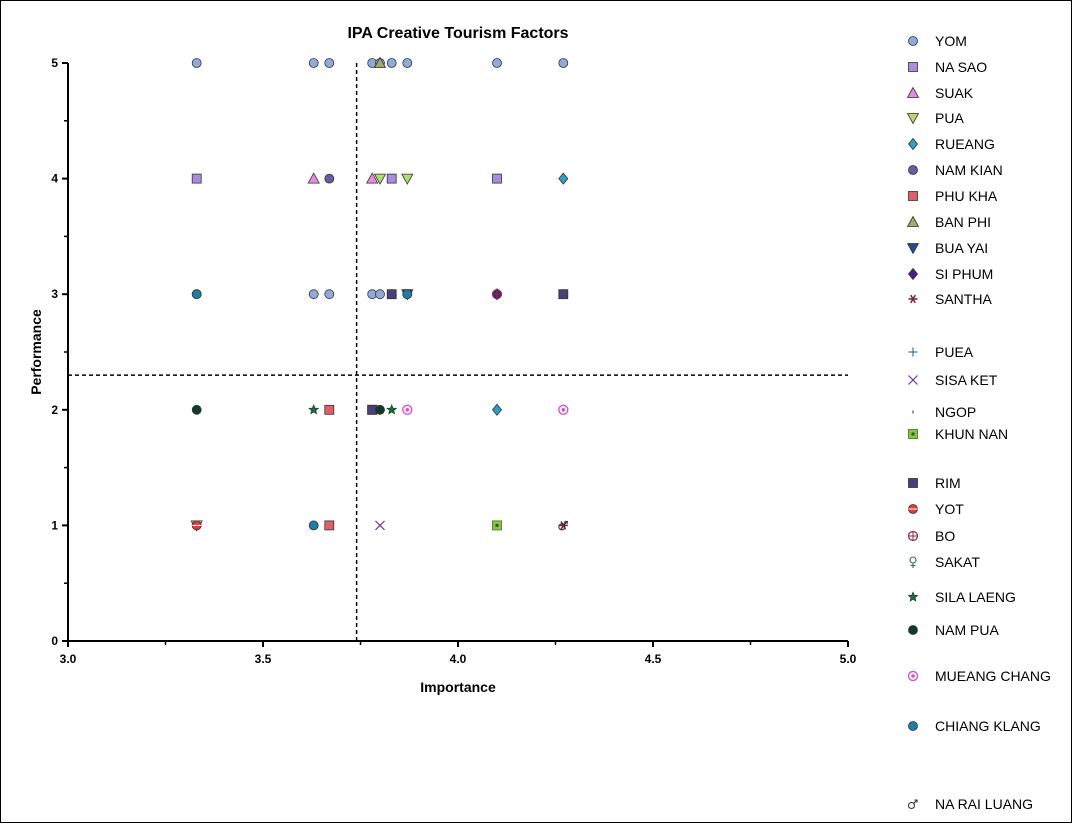 The image size is (1072, 827). I want to click on legend-label: YOM, so click(951, 41).